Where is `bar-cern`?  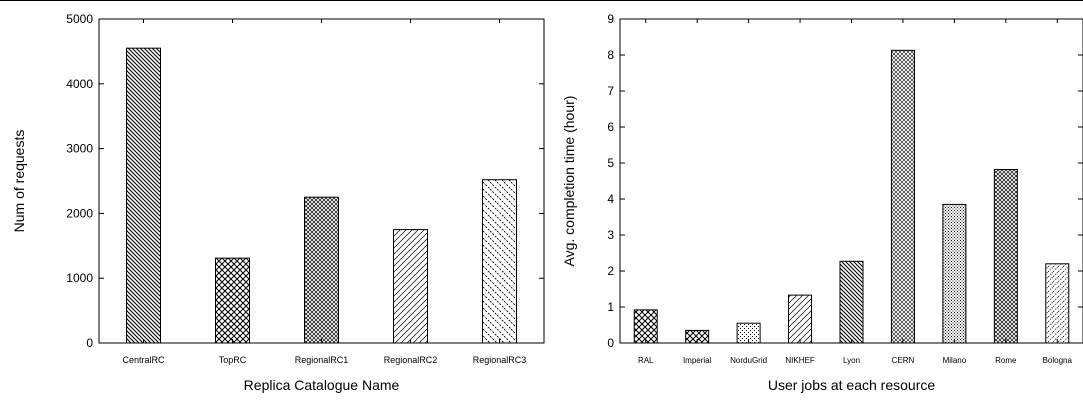
bar-cern is located at coordinates (902, 196).